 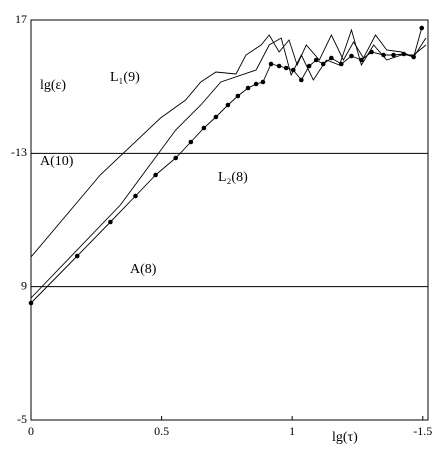 What do you see at coordinates (31, 431) in the screenshot?
I see `x-tick-label: 0` at bounding box center [31, 431].